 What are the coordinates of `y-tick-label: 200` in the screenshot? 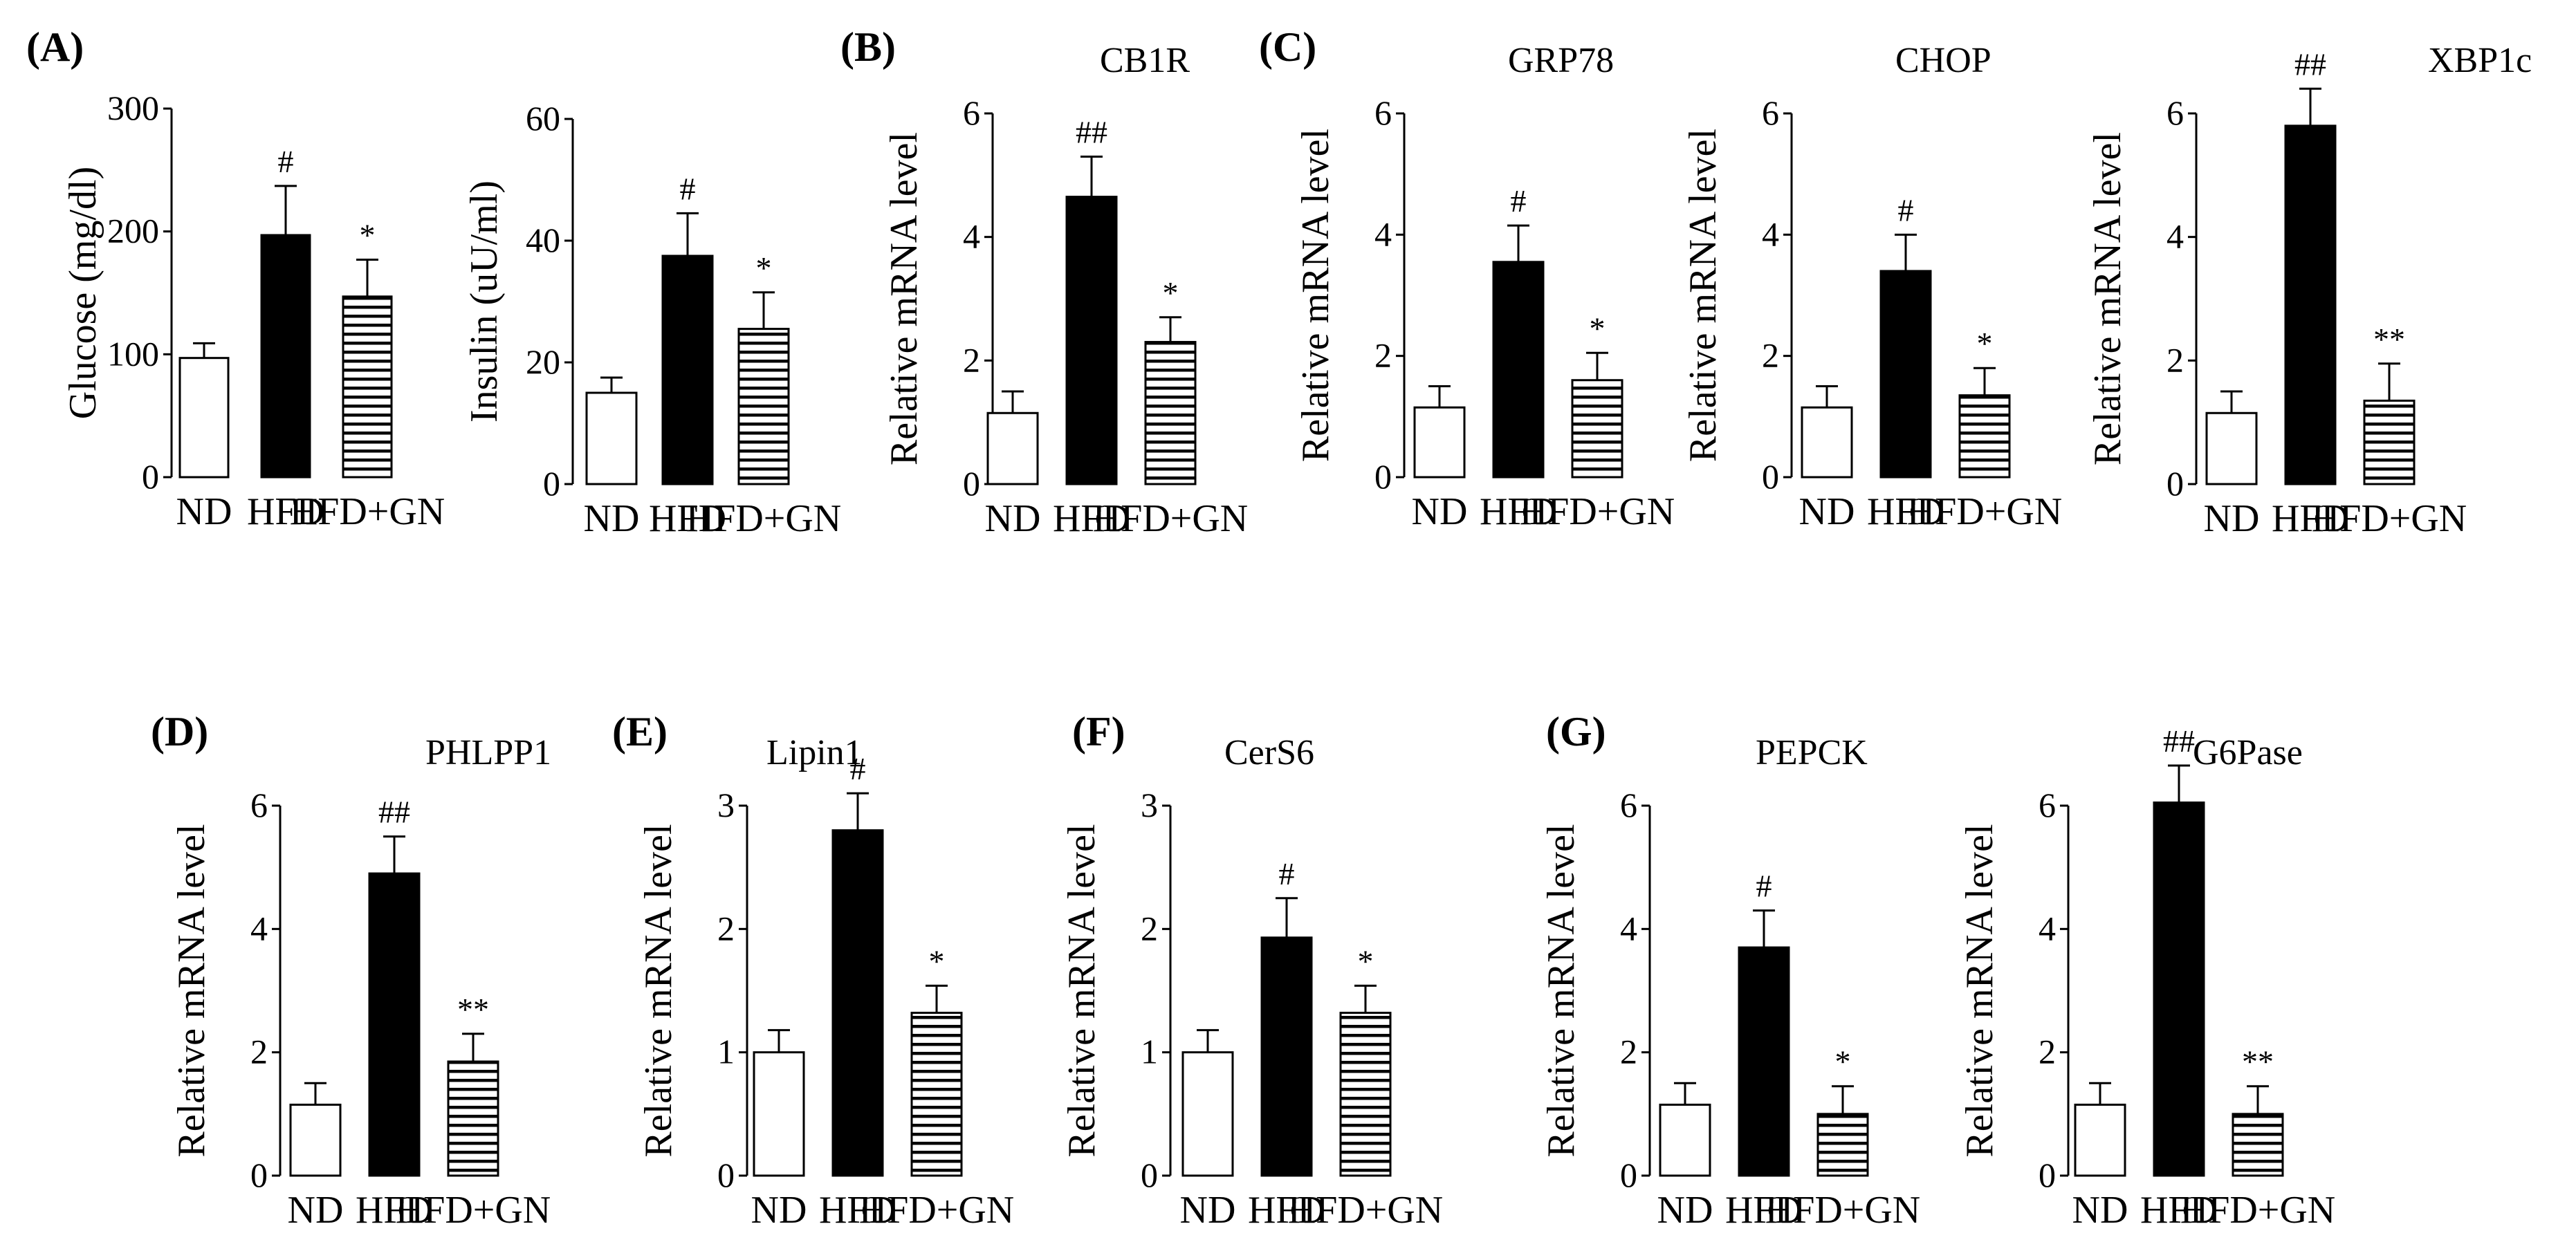 It's located at (133, 231).